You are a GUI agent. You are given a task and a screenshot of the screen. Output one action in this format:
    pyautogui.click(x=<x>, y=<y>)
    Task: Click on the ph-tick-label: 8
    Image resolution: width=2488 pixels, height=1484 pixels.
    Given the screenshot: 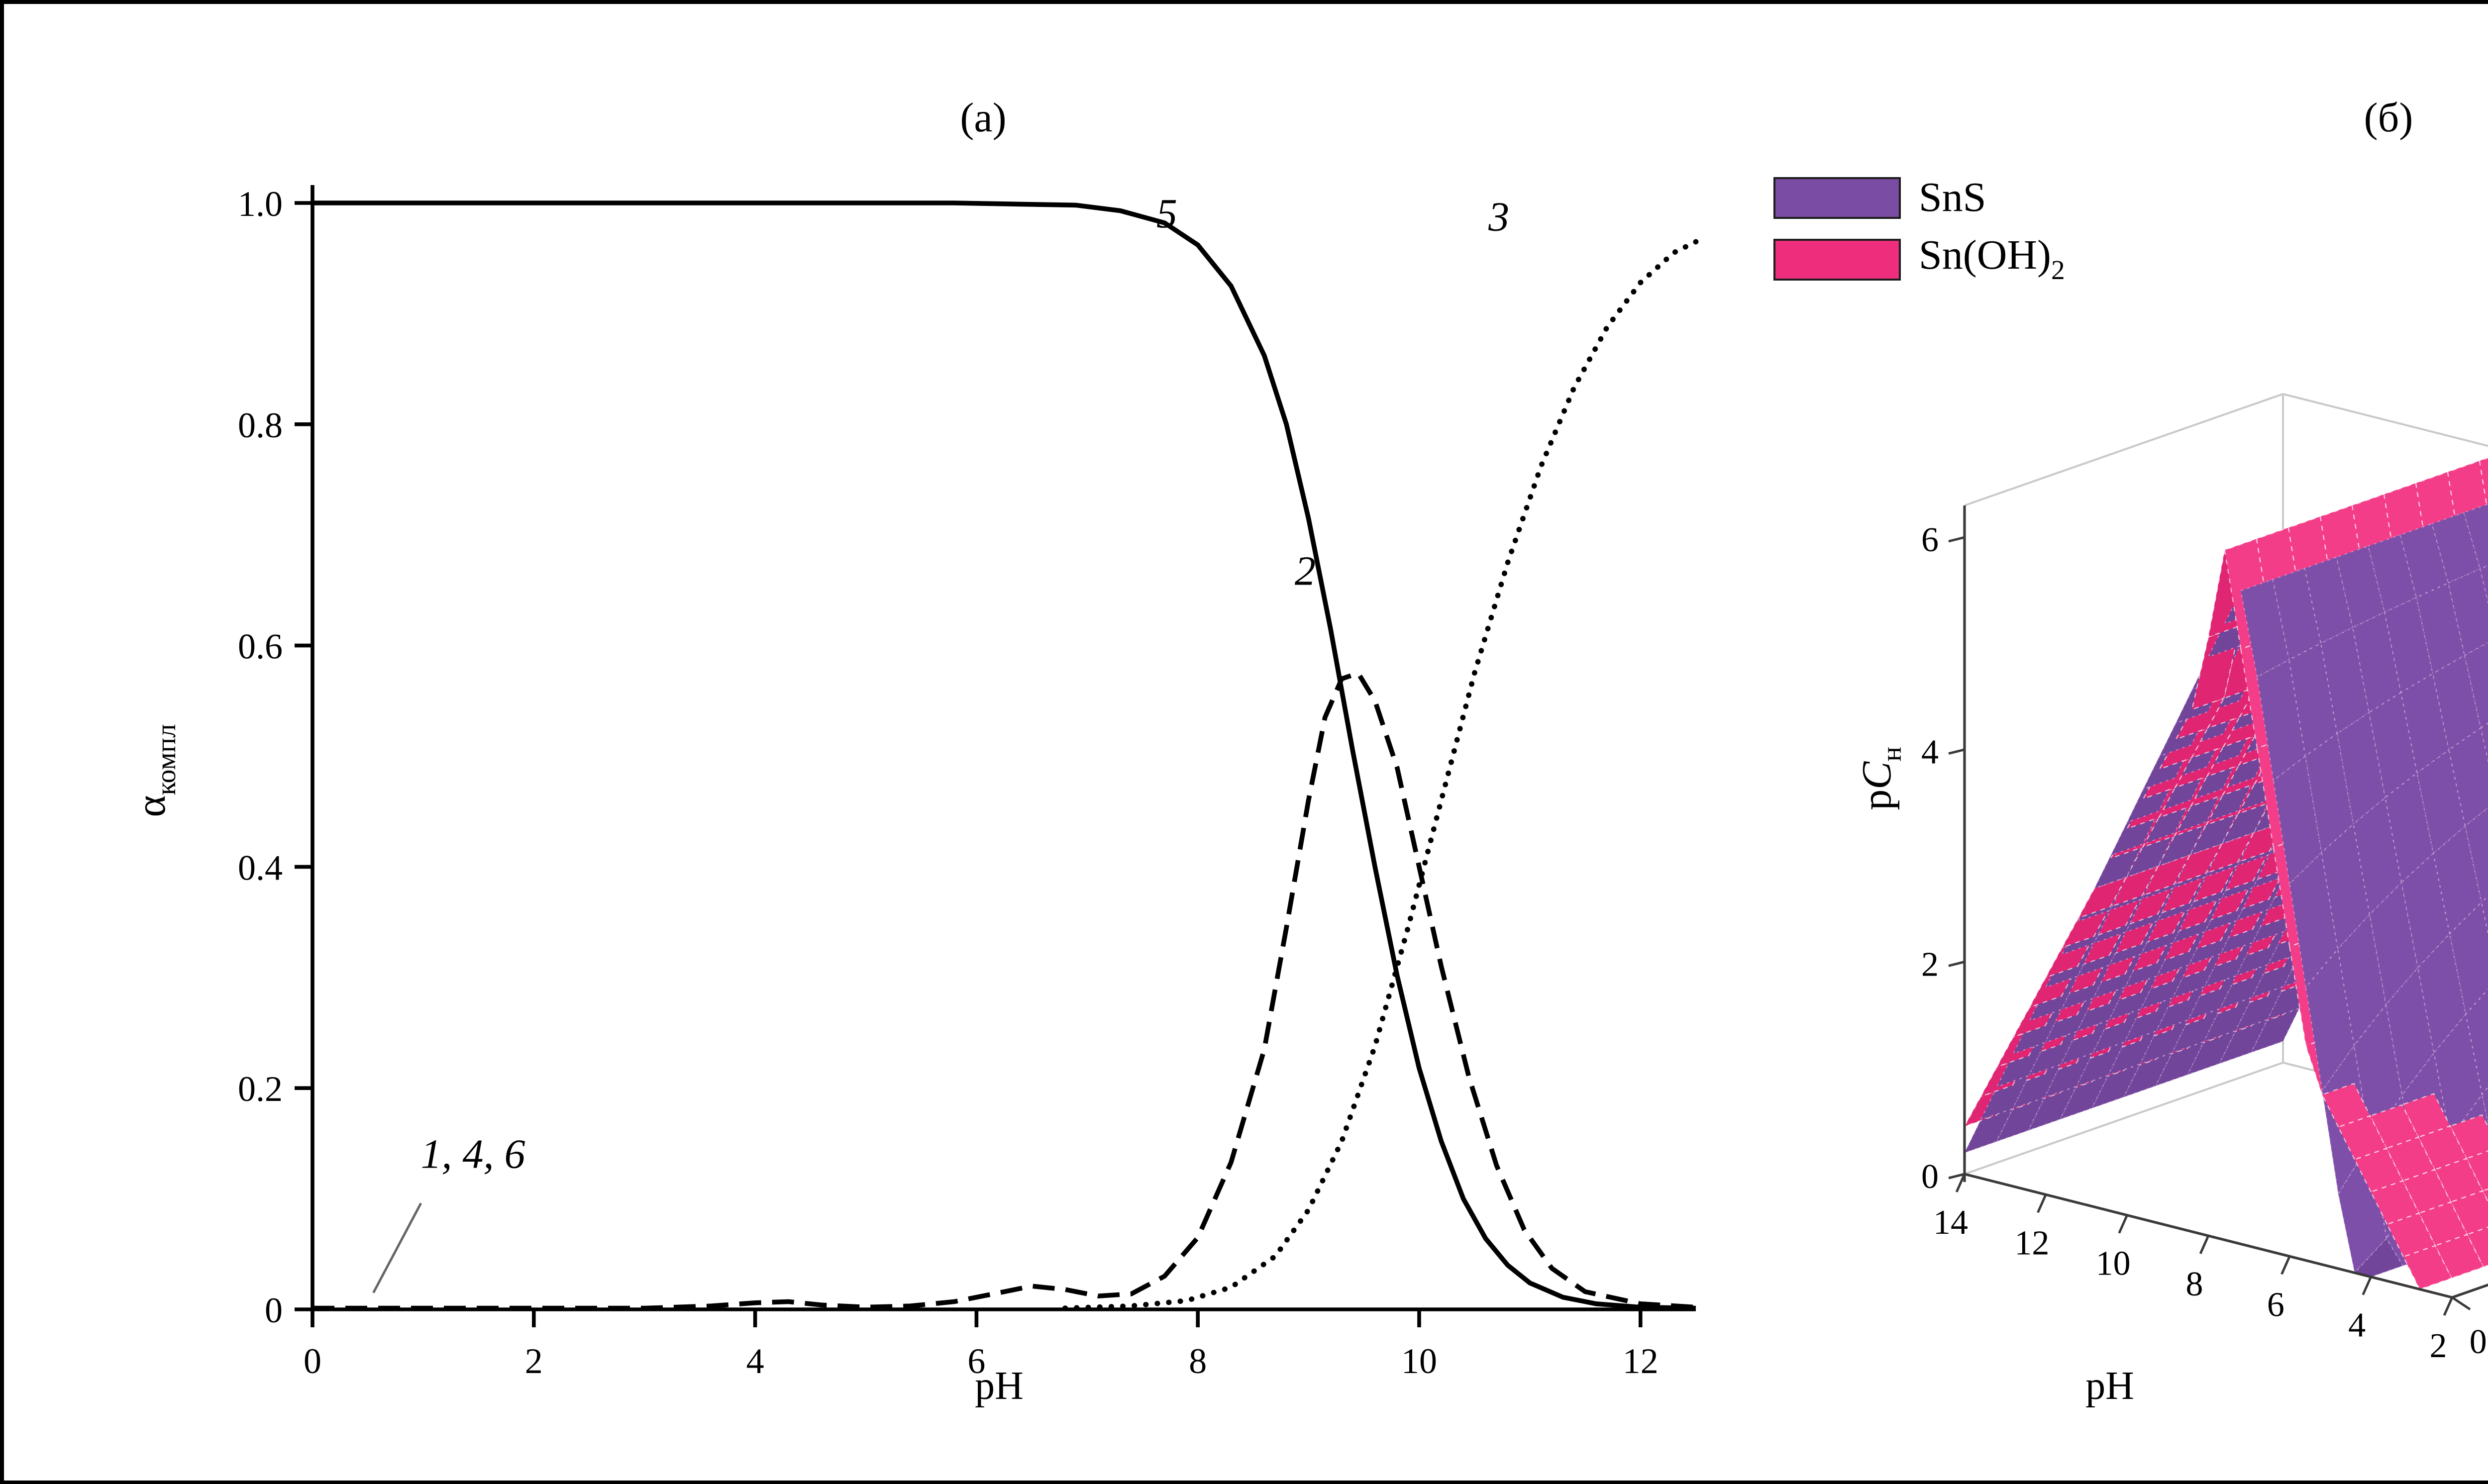 What is the action you would take?
    pyautogui.click(x=2194, y=1284)
    